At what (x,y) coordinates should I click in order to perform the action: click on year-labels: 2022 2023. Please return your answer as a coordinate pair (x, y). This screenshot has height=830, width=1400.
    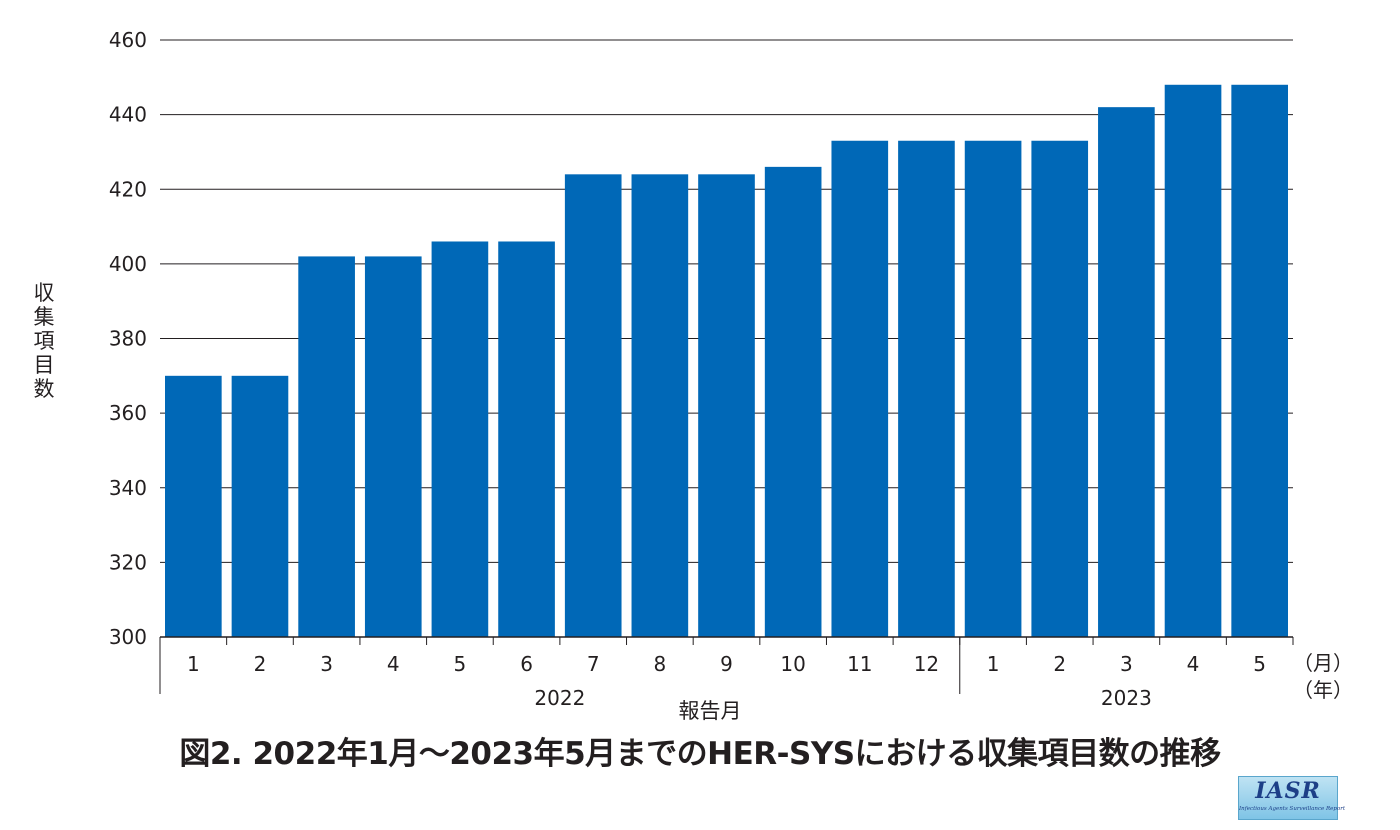
    Looking at the image, I should click on (842, 698).